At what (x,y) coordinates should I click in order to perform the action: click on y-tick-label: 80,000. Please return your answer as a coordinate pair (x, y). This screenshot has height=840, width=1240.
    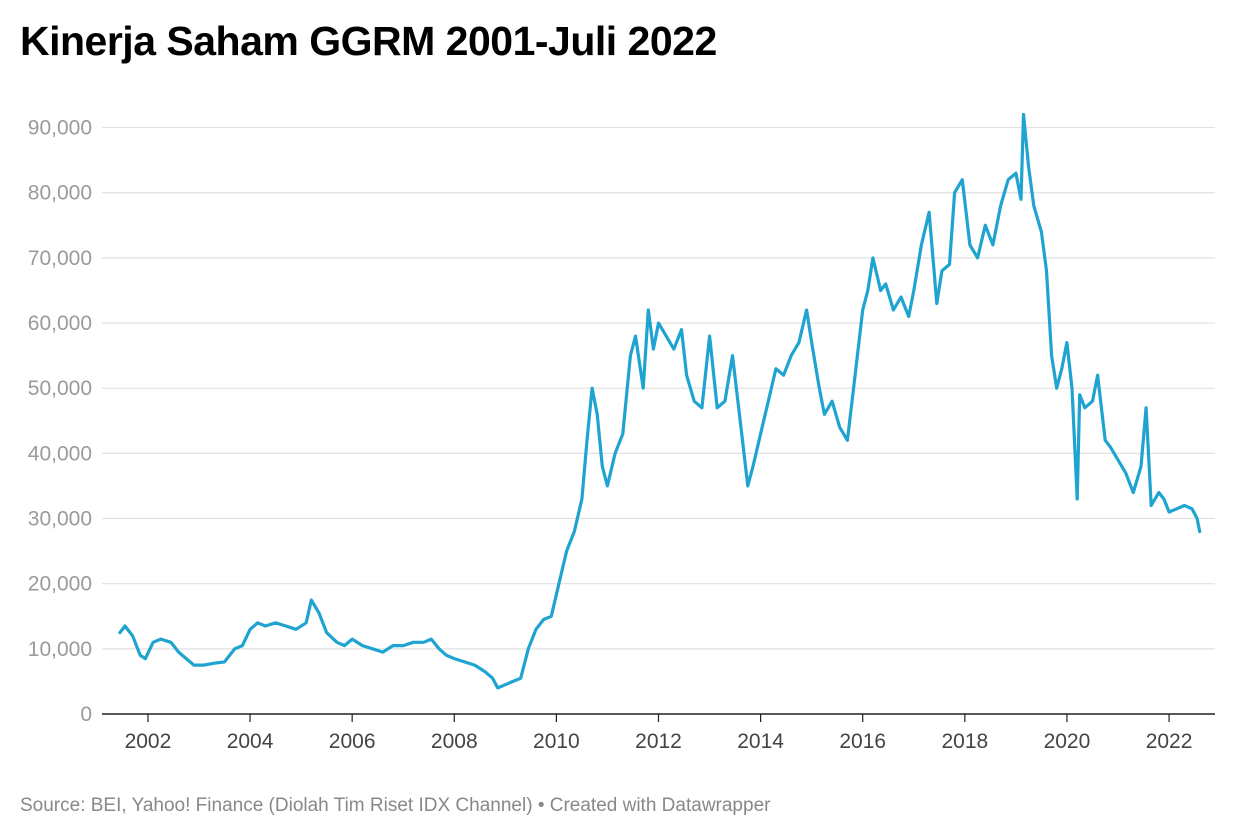
    Looking at the image, I should click on (60, 193).